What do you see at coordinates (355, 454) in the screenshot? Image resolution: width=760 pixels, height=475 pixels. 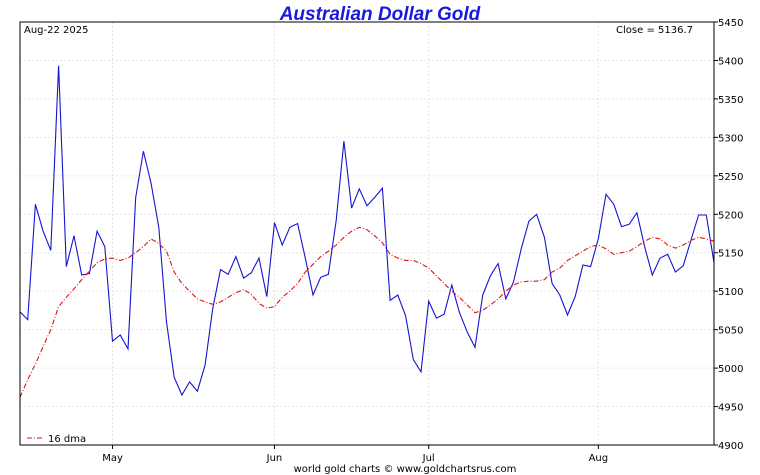 I see `x-axis: May Jun Jul Aug` at bounding box center [355, 454].